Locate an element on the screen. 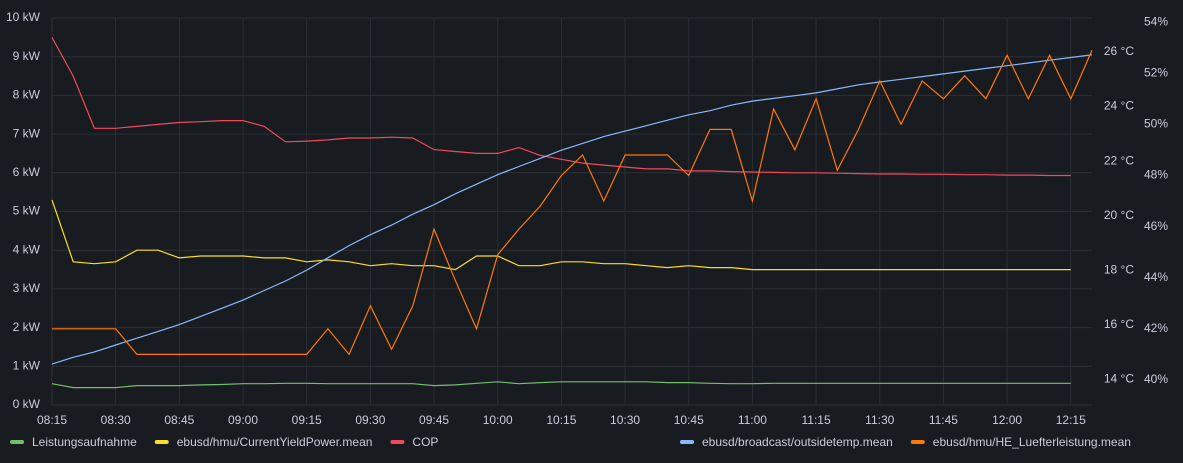 This screenshot has height=463, width=1183. x-tick-label: 09:45 is located at coordinates (434, 420).